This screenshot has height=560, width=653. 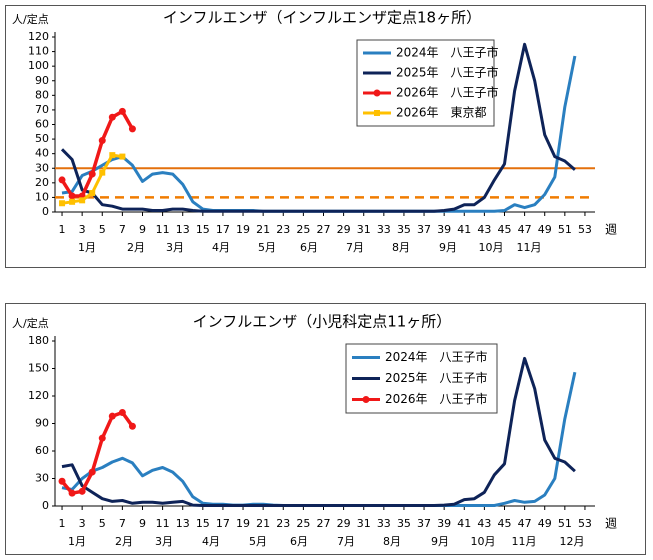 What do you see at coordinates (344, 523) in the screenshot?
I see `x-tick-label: 29` at bounding box center [344, 523].